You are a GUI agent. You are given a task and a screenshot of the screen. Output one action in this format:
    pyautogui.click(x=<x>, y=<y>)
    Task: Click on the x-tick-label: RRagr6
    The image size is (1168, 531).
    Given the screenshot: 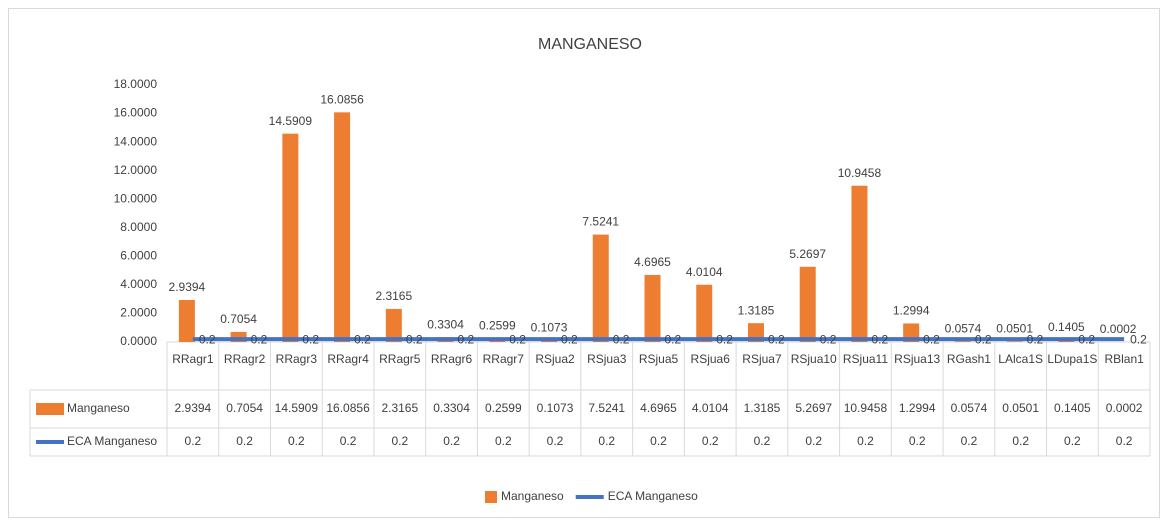 What is the action you would take?
    pyautogui.click(x=452, y=359)
    